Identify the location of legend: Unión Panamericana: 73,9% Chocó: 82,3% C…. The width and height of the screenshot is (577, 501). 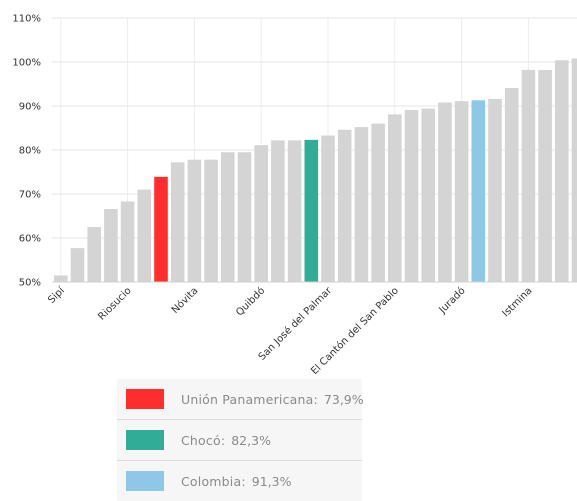
(240, 440).